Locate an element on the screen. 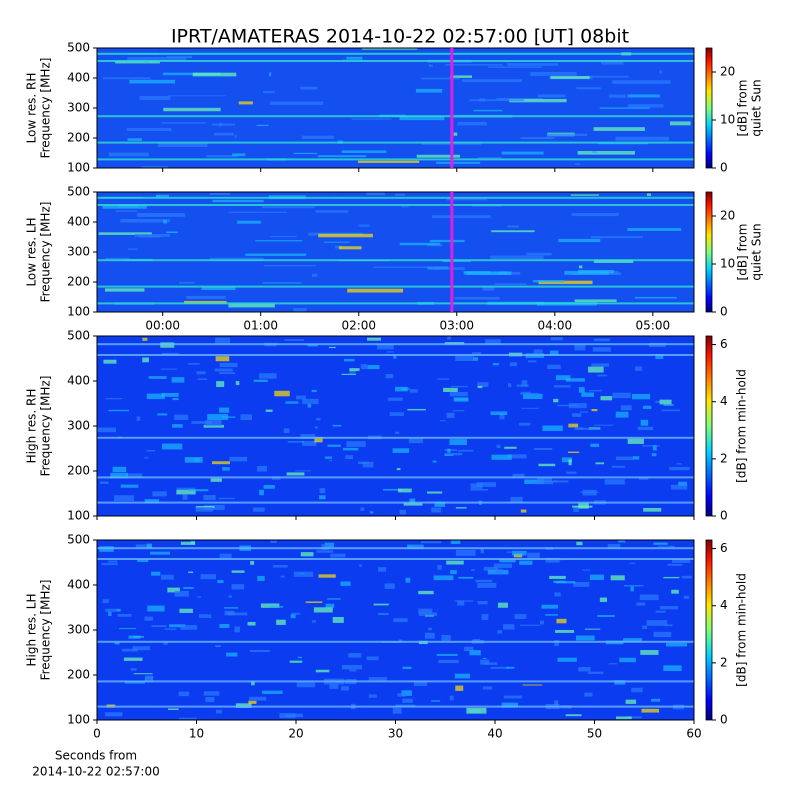 This screenshot has height=804, width=800. colorbar-tick-label: 0 is located at coordinates (724, 168).